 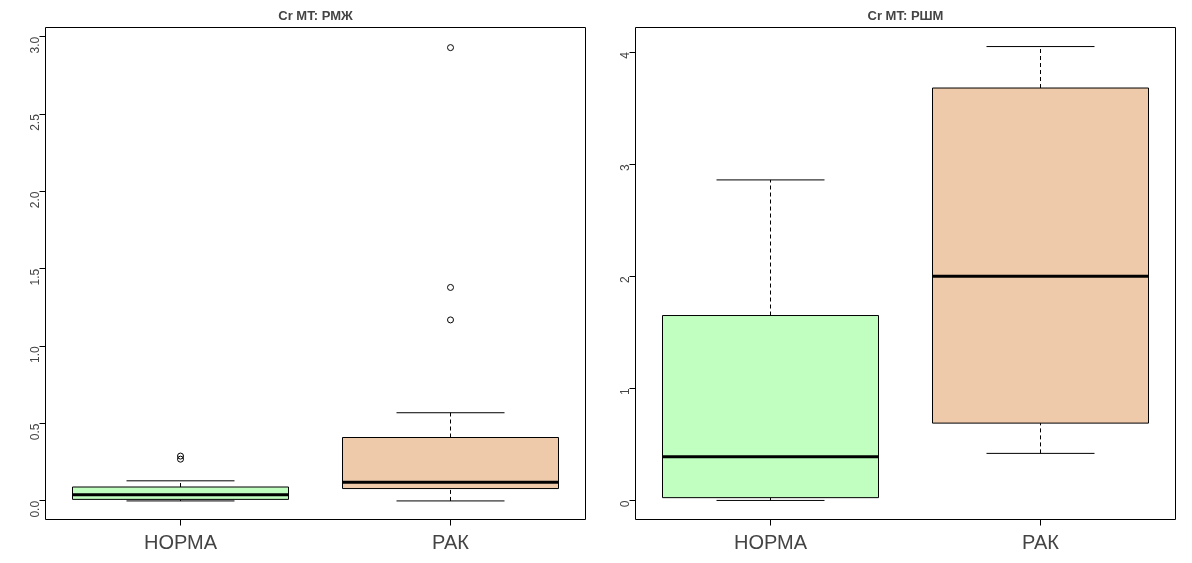 What do you see at coordinates (625, 504) in the screenshot?
I see `y-tick-label: 0` at bounding box center [625, 504].